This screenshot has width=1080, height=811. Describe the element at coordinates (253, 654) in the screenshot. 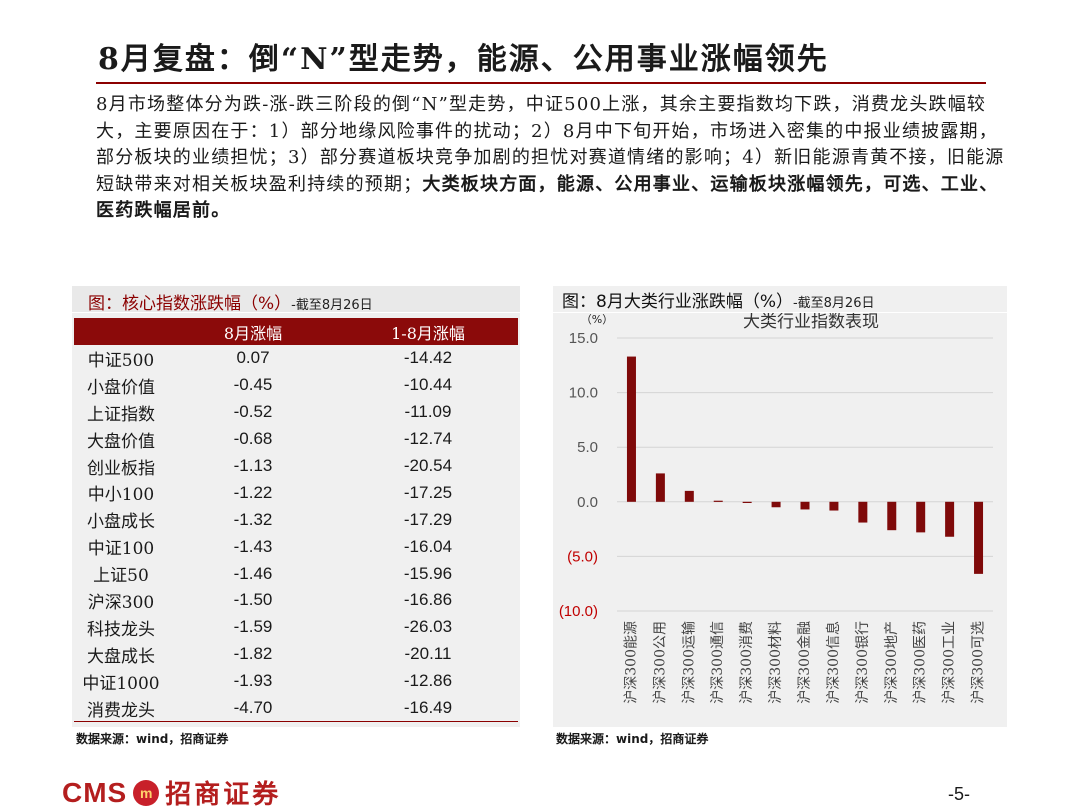

I see `cell-aug: -1.82` at that location.